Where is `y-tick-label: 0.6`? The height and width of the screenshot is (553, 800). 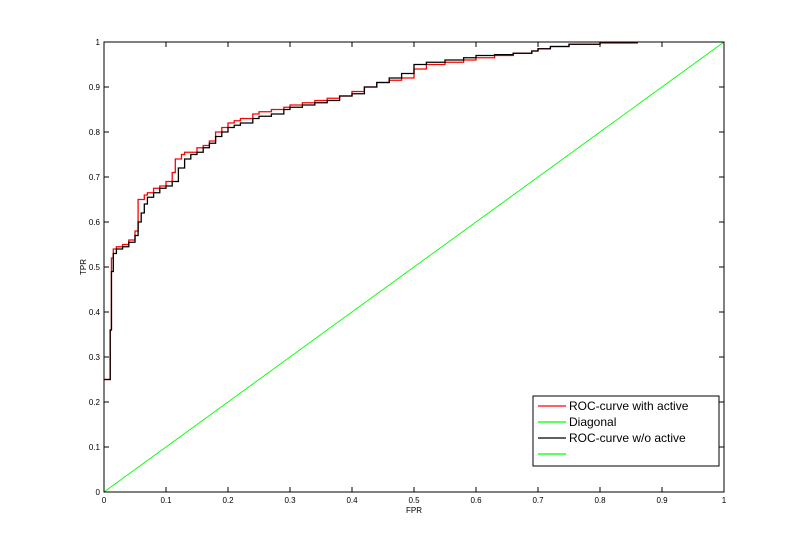 y-tick-label: 0.6 is located at coordinates (95, 222).